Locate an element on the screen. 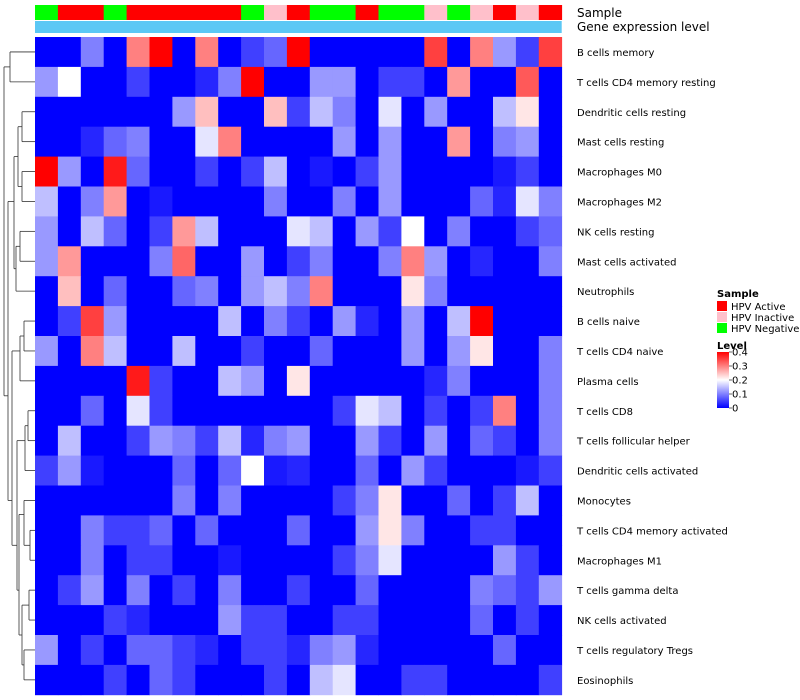 Image resolution: width=800 pixels, height=700 pixels. row-label: T cells CD4 memory activated is located at coordinates (652, 531).